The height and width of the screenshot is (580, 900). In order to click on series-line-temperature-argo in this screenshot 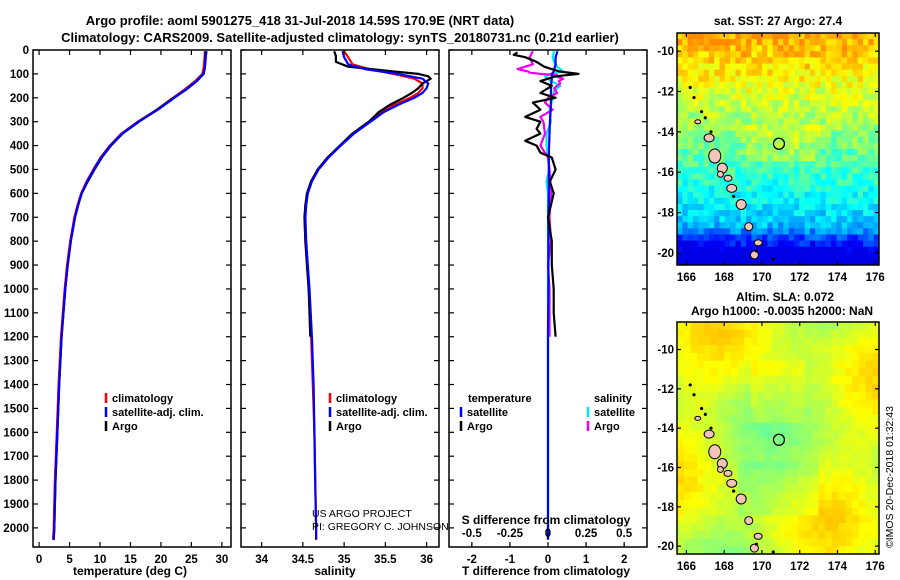, I will do `click(546, 194)`.